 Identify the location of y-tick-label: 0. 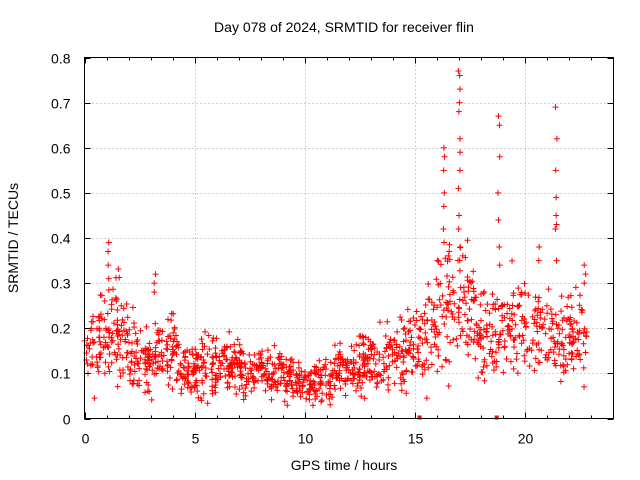
(67, 420).